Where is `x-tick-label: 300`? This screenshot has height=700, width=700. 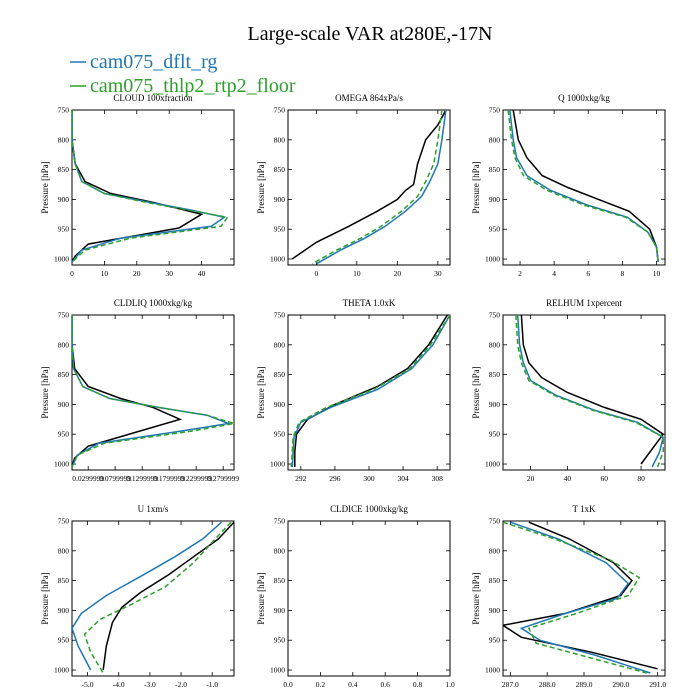 x-tick-label: 300 is located at coordinates (369, 478).